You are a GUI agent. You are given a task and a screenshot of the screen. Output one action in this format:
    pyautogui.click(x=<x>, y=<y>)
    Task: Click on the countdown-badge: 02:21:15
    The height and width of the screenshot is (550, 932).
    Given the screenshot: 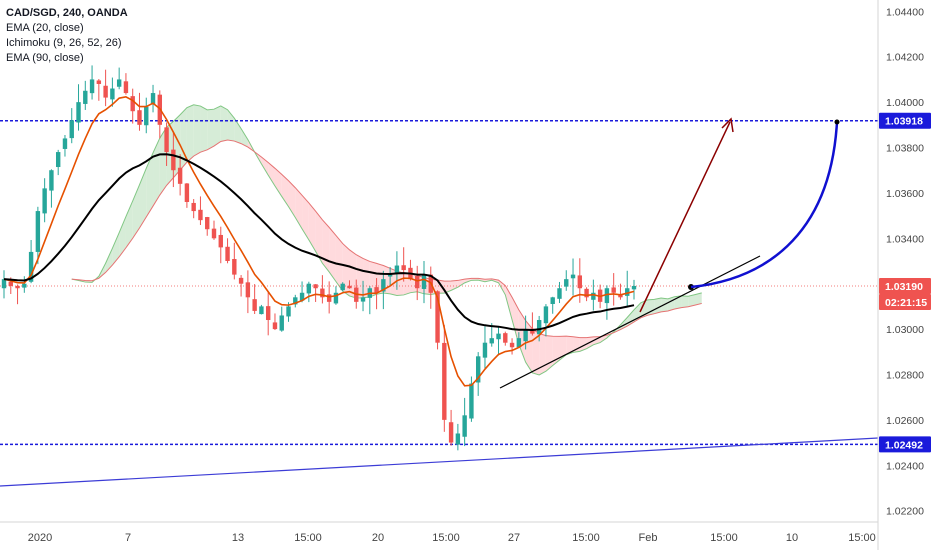 What is the action you would take?
    pyautogui.click(x=905, y=301)
    